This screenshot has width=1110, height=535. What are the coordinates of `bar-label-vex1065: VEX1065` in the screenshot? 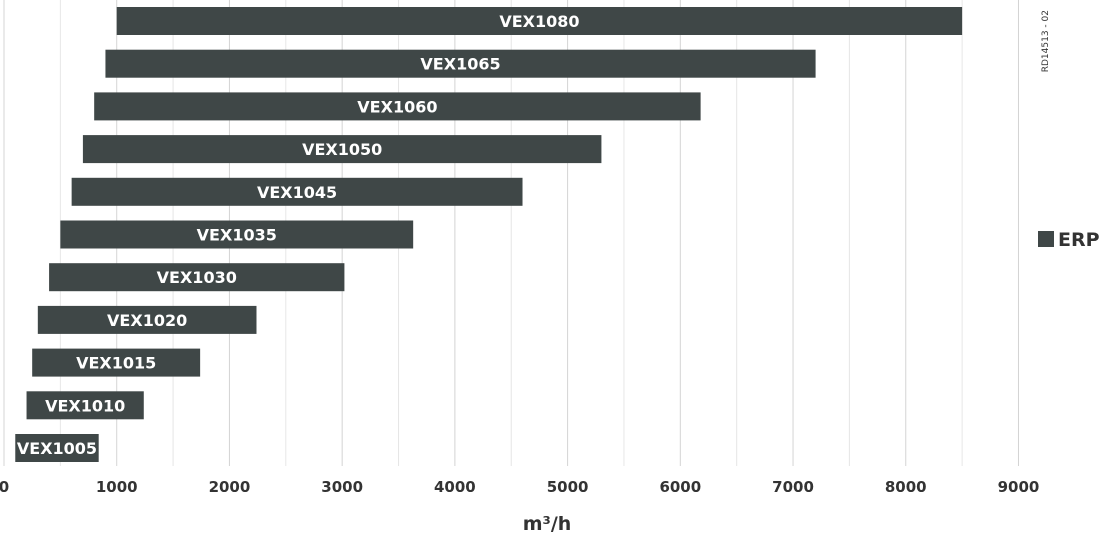 It's located at (460, 64).